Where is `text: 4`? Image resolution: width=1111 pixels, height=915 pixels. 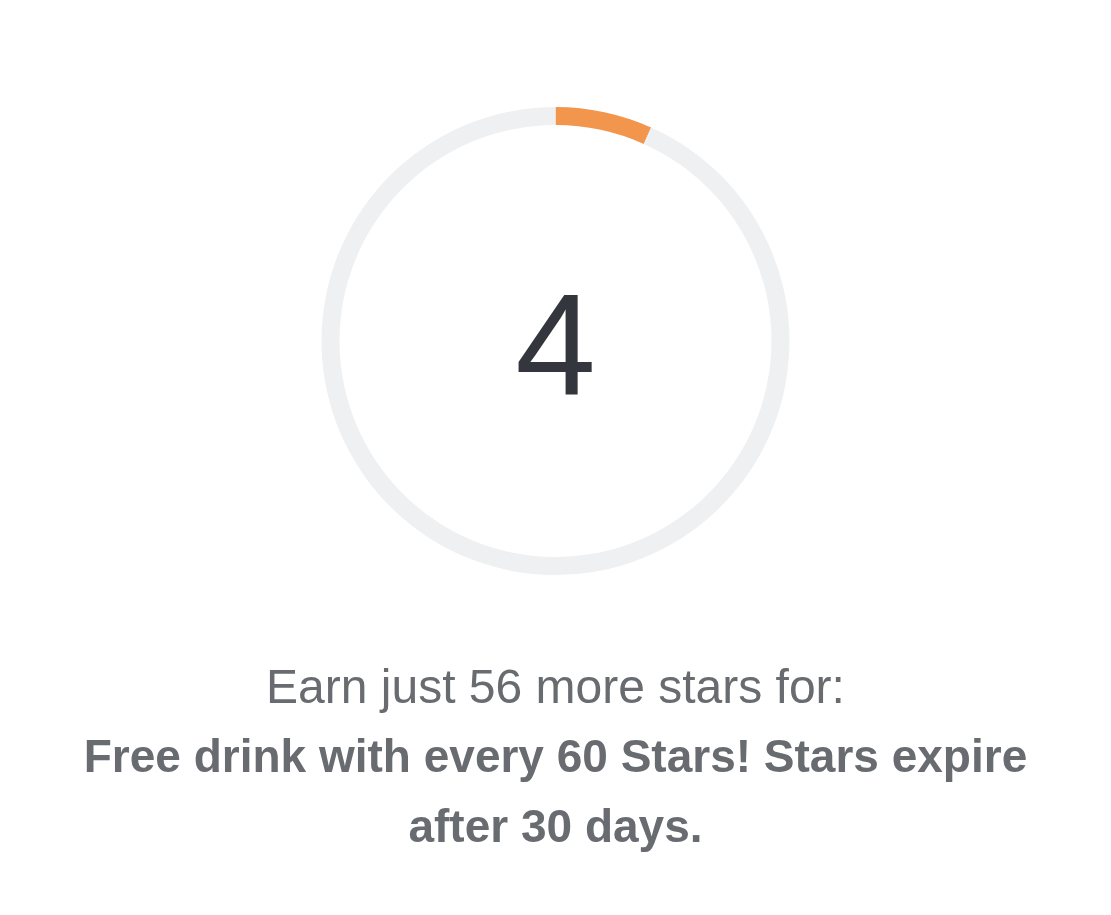
text: 4 is located at coordinates (555, 344).